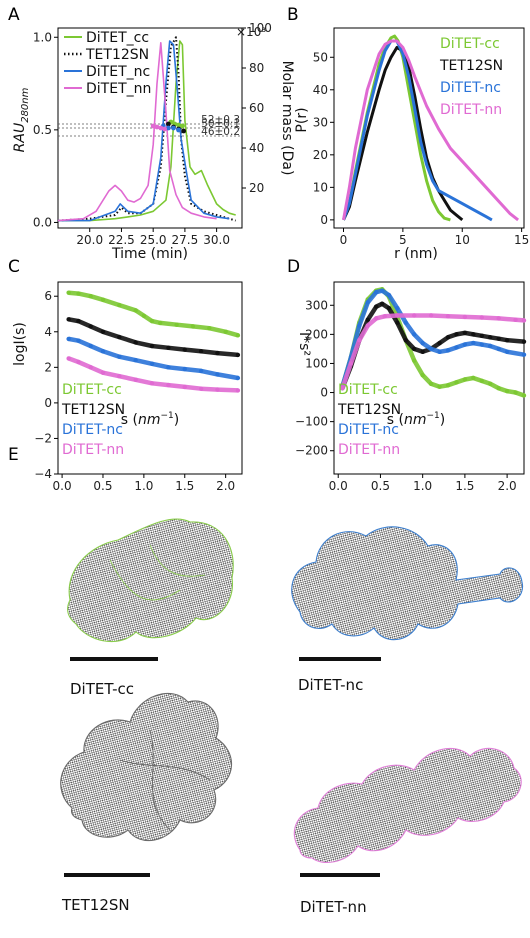  Describe the element at coordinates (114, 659) in the screenshot. I see `scale-bar-ditet-cc` at that location.